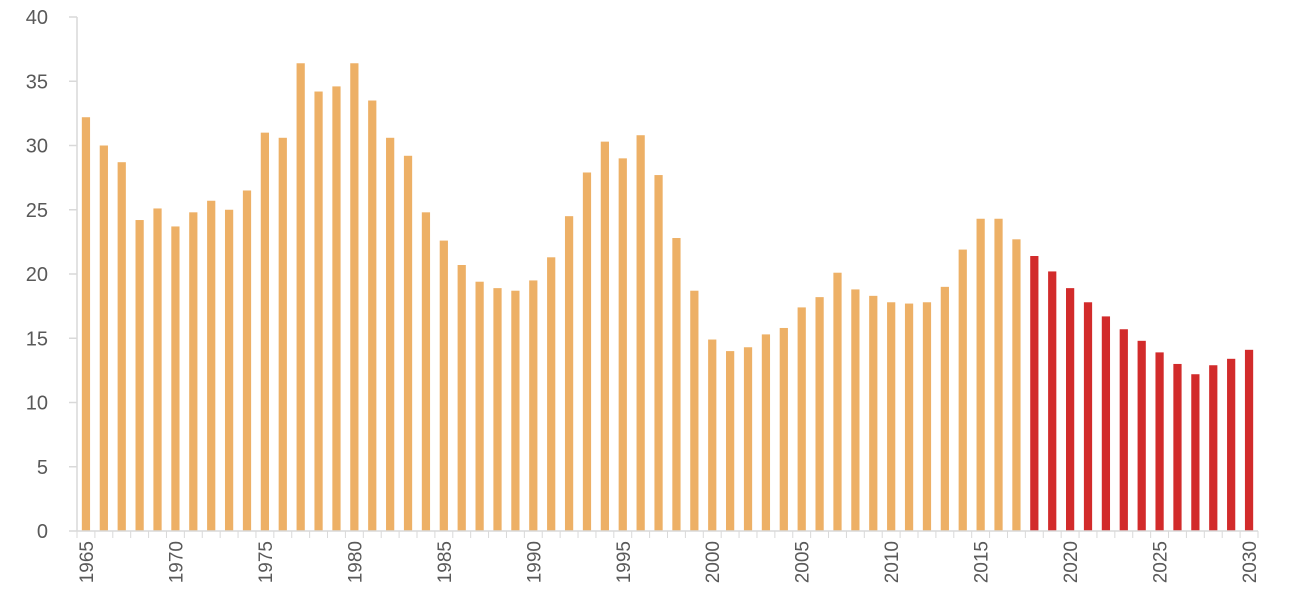  What do you see at coordinates (37, 147) in the screenshot?
I see `y-tick-label: 30` at bounding box center [37, 147].